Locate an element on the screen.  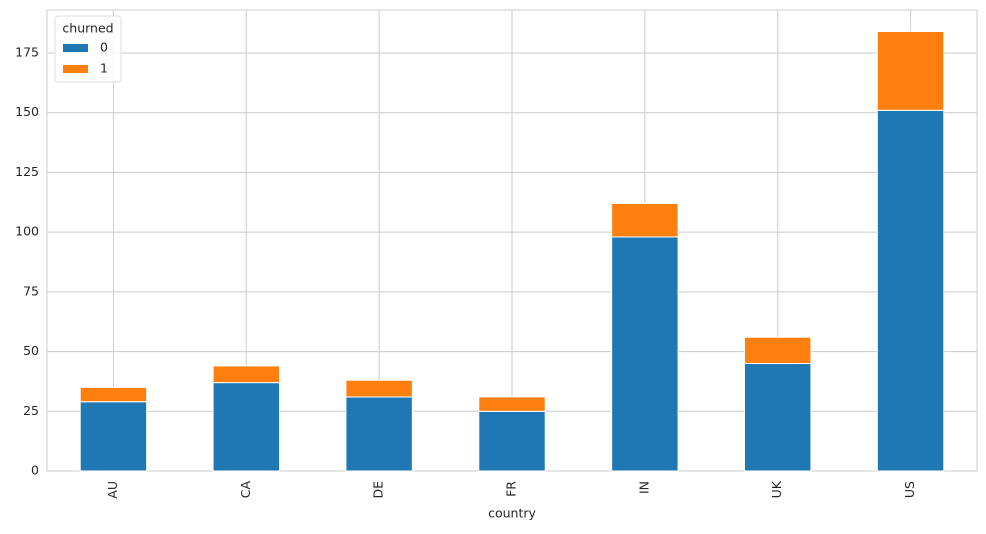
x-axis-label: country is located at coordinates (512, 513).